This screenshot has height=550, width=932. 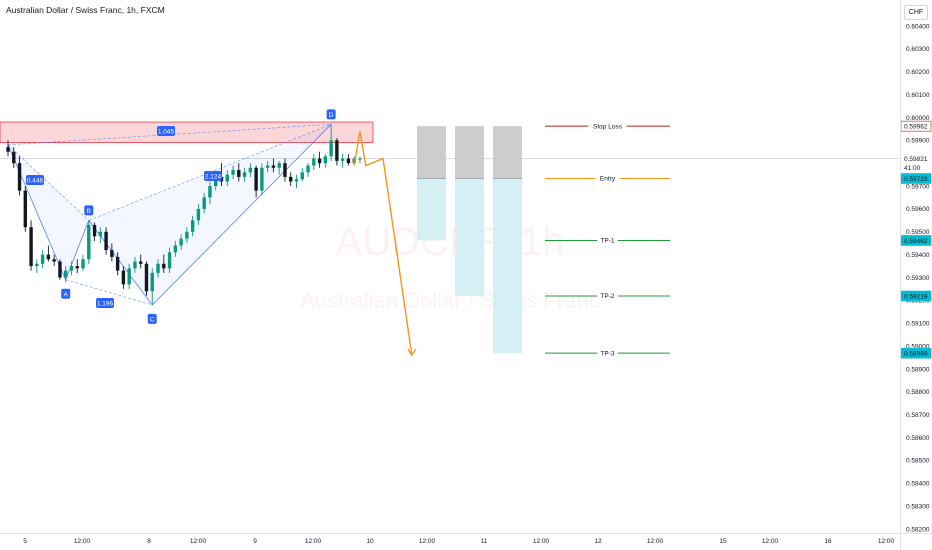 I want to click on price-tick-label: 0.59500, so click(x=918, y=232).